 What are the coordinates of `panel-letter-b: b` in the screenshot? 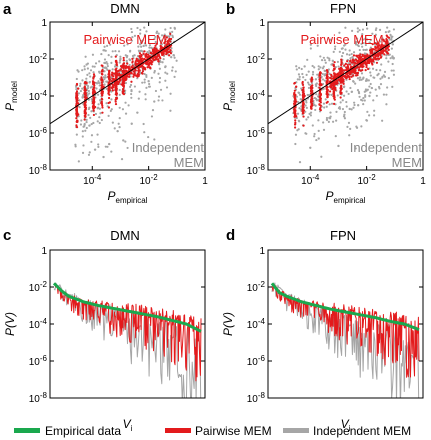 It's located at (230, 9).